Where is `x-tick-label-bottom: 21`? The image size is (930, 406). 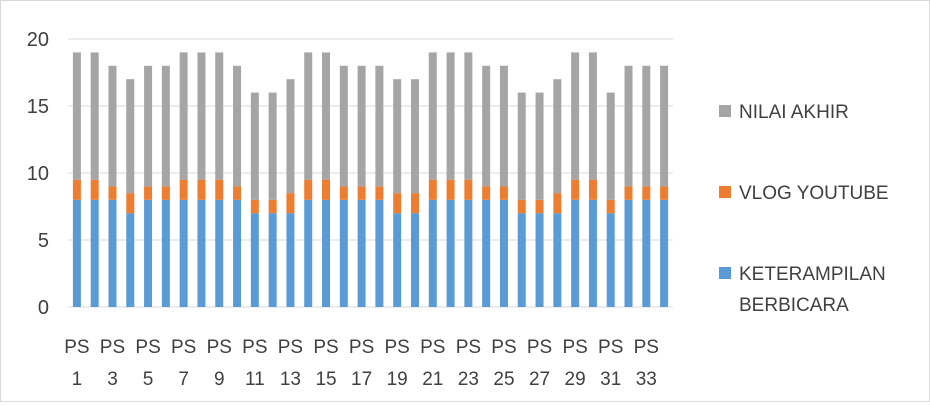 x-tick-label-bottom: 21 is located at coordinates (432, 379).